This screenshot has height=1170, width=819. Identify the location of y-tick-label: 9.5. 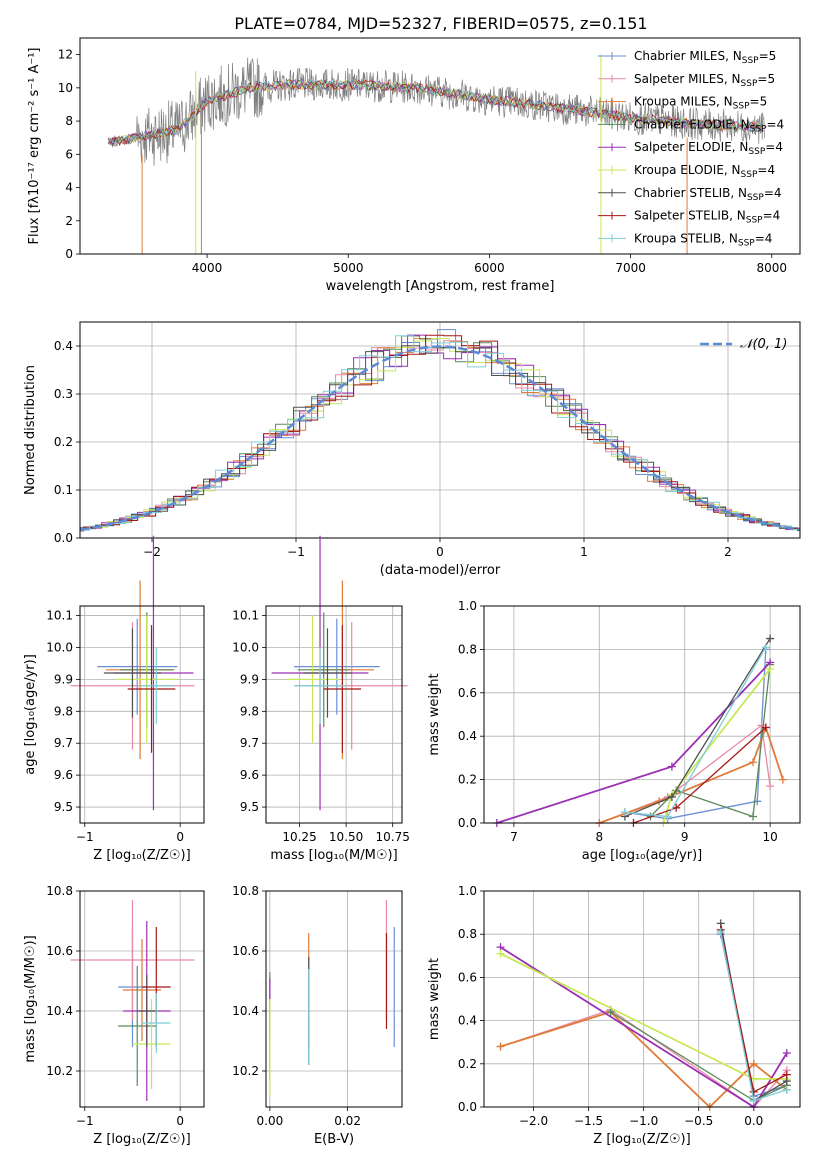
(63, 807).